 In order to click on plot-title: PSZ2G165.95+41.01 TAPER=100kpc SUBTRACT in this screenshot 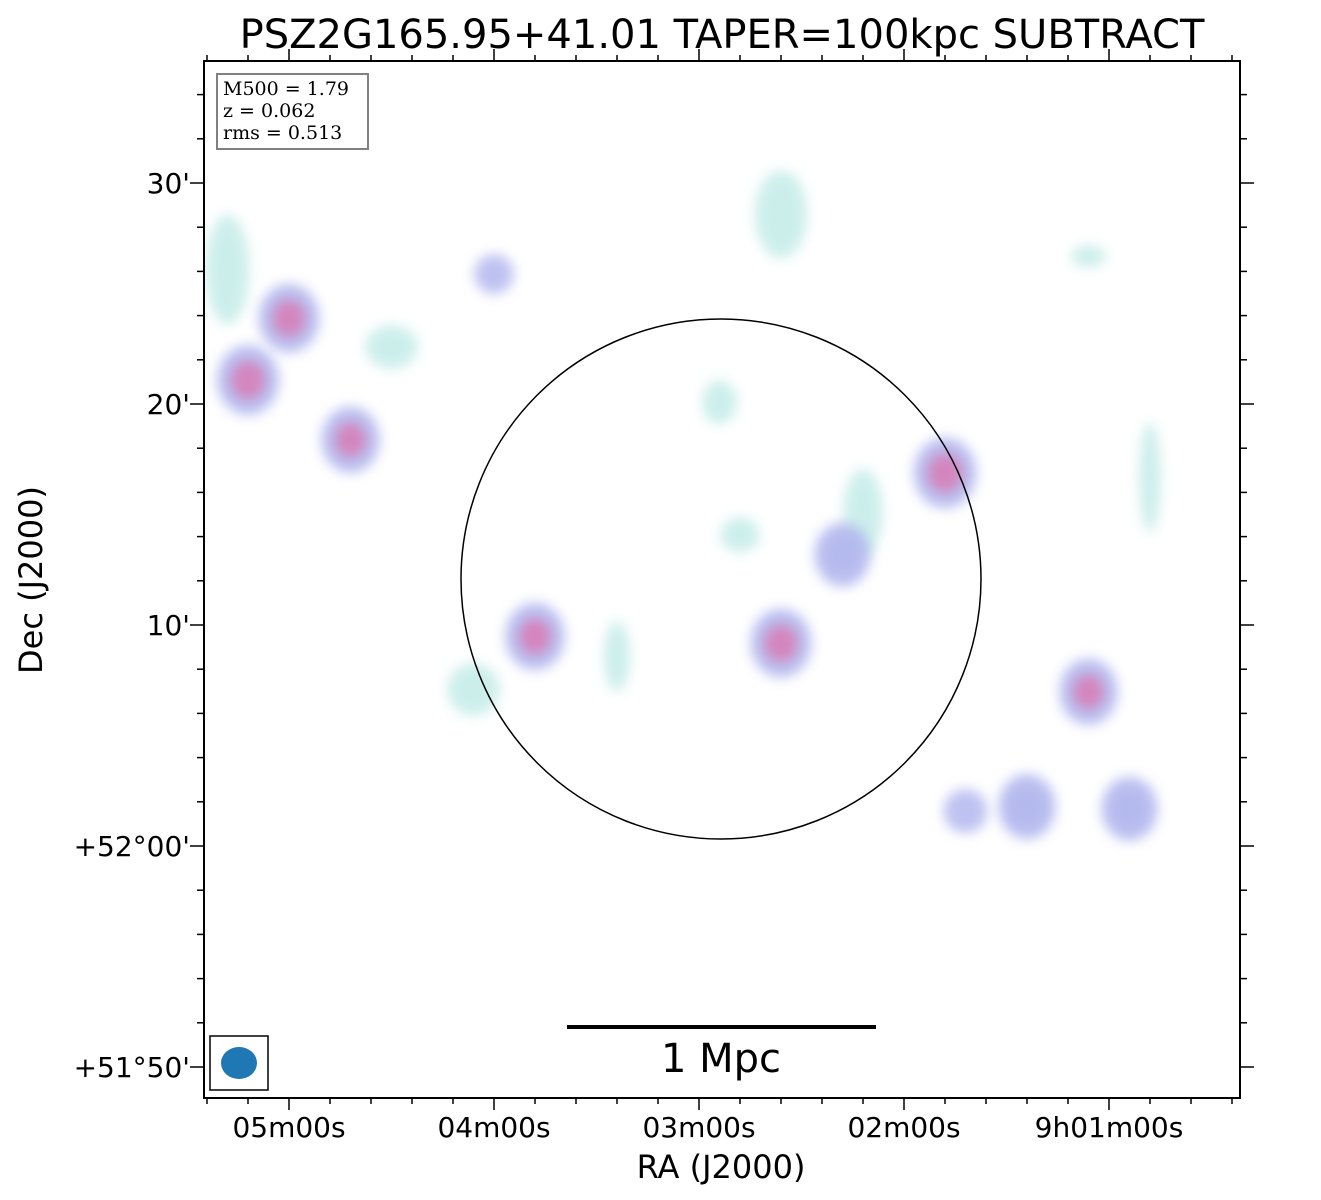, I will do `click(722, 35)`.